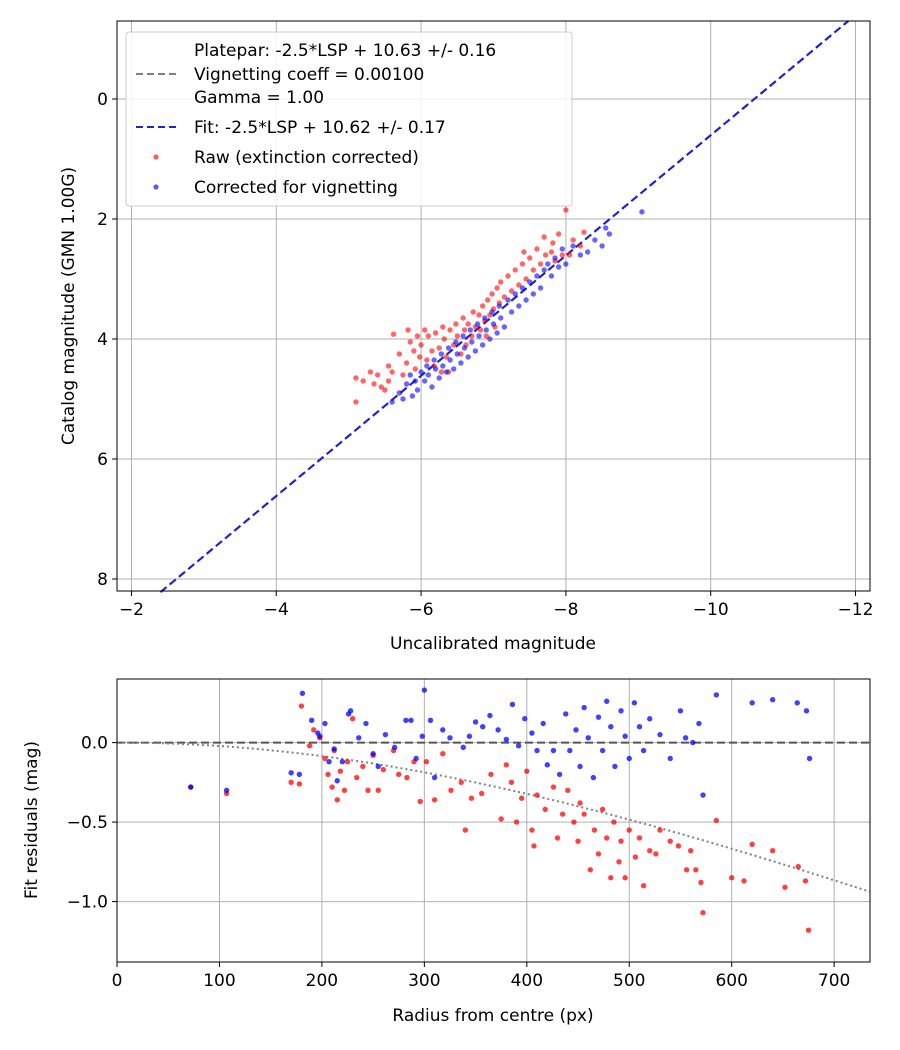  I want to click on vignetting-curve, so click(494, 817).